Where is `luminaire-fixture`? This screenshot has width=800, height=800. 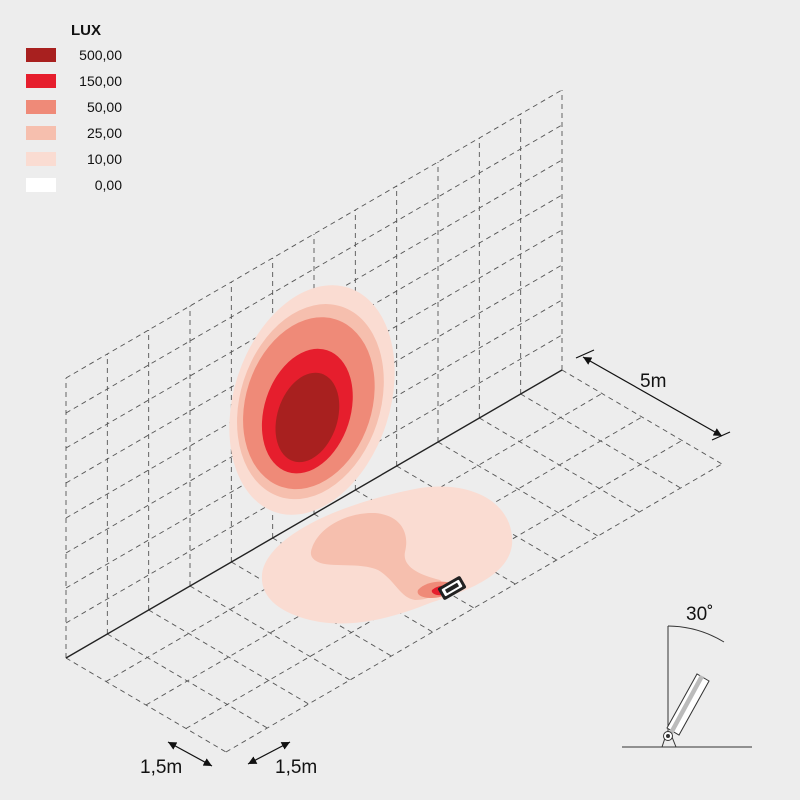 luminaire-fixture is located at coordinates (452, 588).